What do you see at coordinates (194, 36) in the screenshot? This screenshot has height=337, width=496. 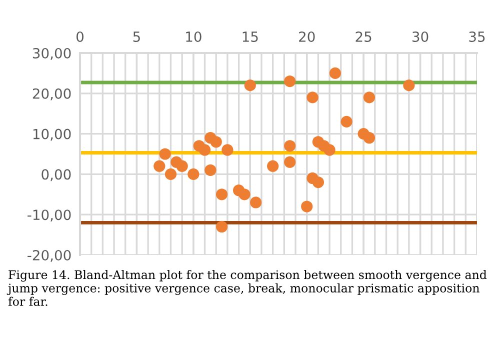 I see `x-tick-label: 10` at bounding box center [194, 36].